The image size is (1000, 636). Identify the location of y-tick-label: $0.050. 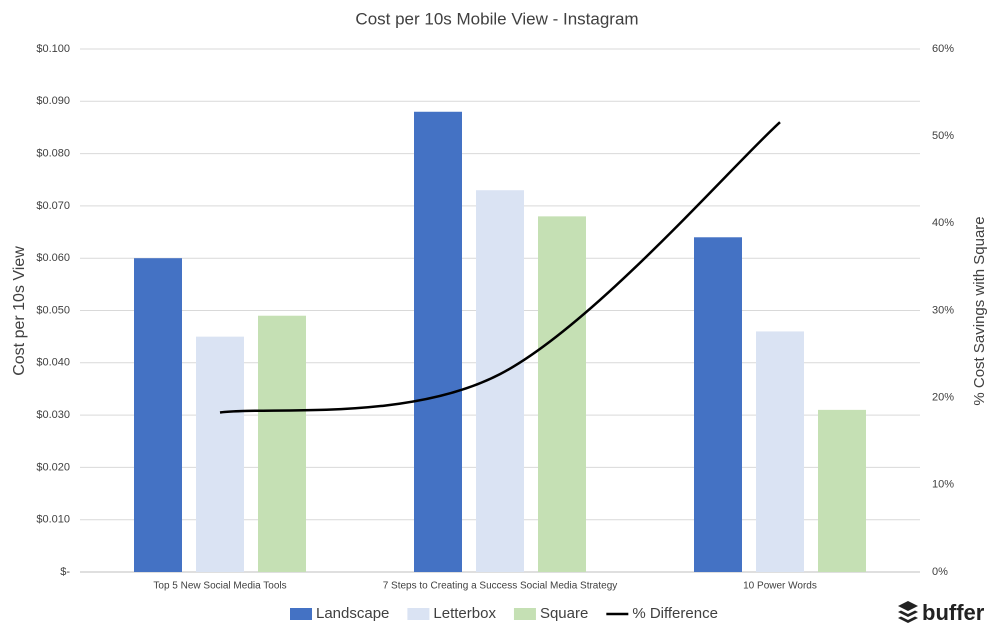
(53, 310).